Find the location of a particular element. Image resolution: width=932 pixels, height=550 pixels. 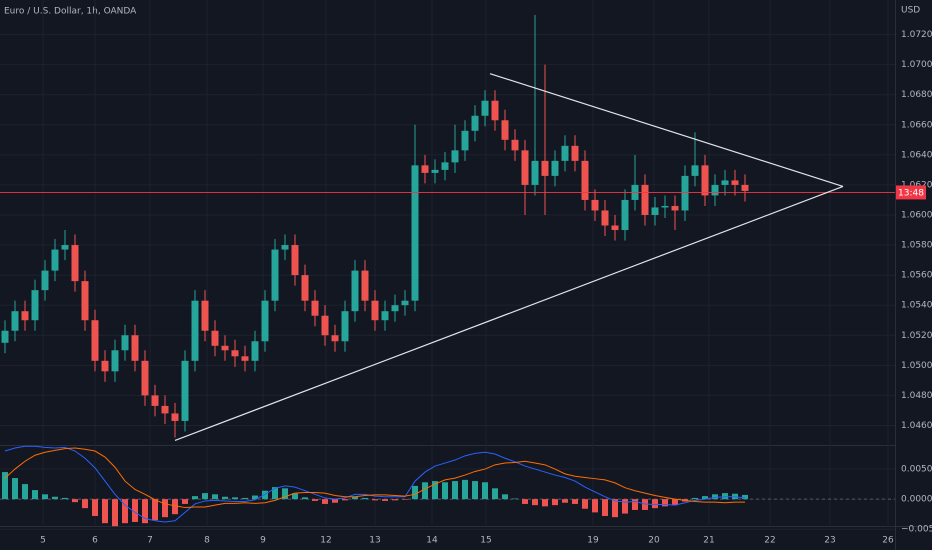

y-tick-label: 1.05800 is located at coordinates (916, 246).